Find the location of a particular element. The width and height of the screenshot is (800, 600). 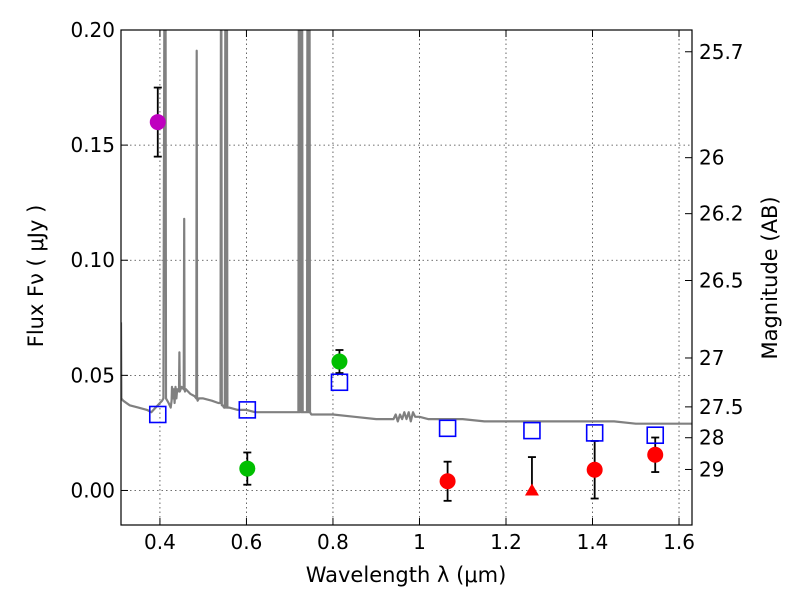

y-axis-title: Flux Fν ( μJy ) is located at coordinates (36, 276).